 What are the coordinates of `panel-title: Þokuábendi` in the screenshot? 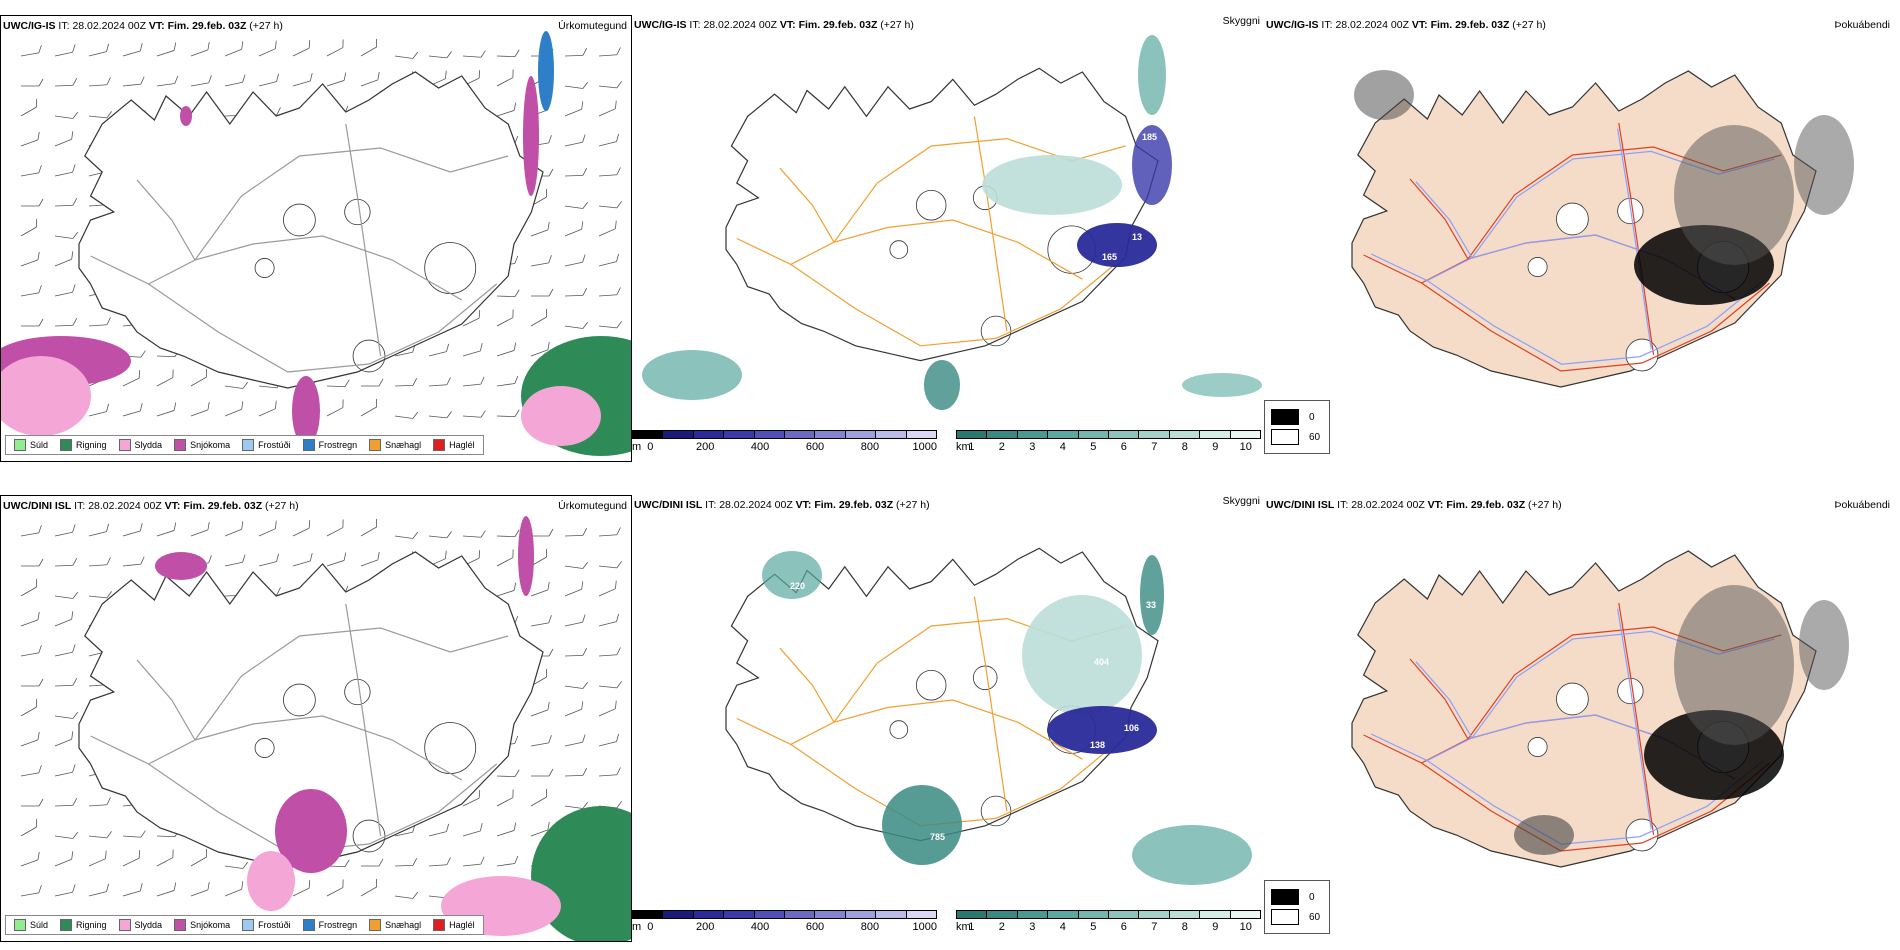 It's located at (1862, 505).